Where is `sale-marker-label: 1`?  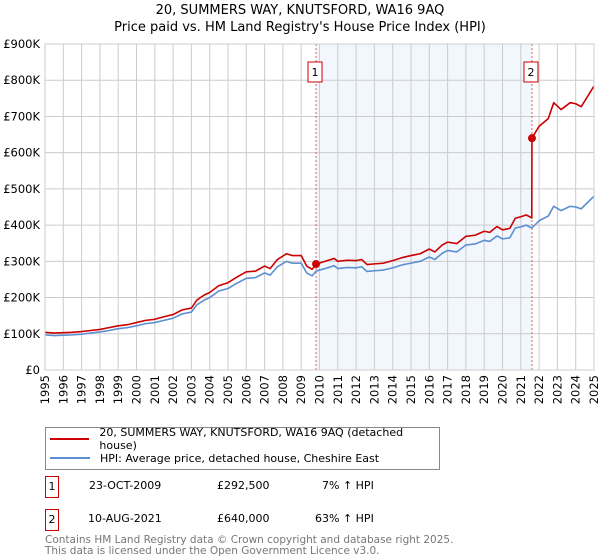 sale-marker-label: 1 is located at coordinates (315, 72).